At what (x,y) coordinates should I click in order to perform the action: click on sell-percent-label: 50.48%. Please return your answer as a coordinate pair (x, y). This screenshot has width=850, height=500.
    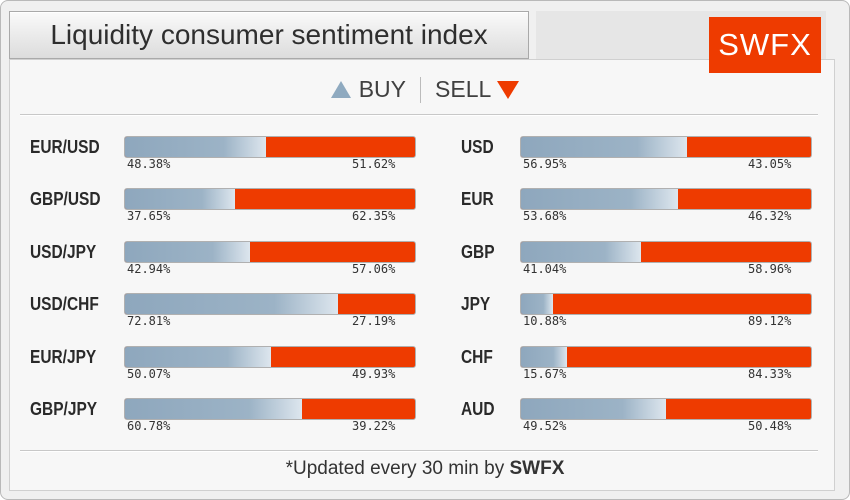
    Looking at the image, I should click on (770, 426).